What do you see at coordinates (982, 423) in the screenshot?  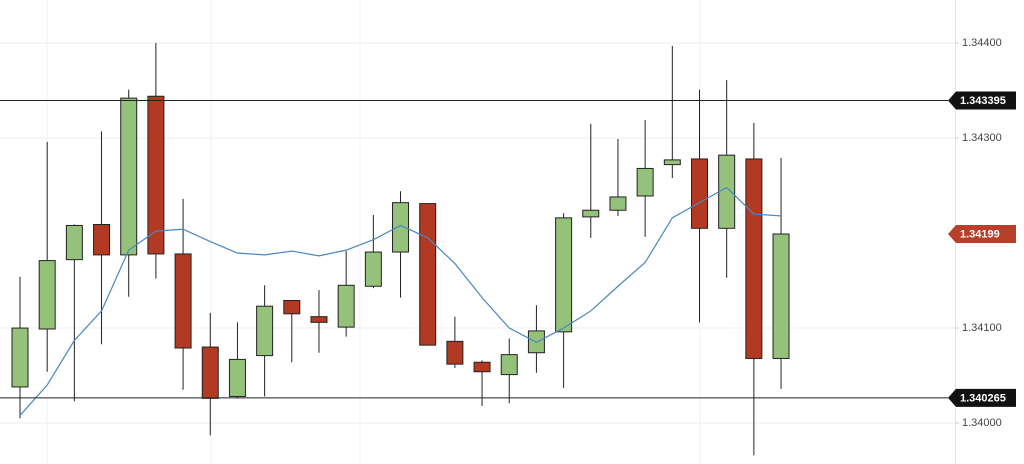 I see `y-tick-label: 1.34000` at bounding box center [982, 423].